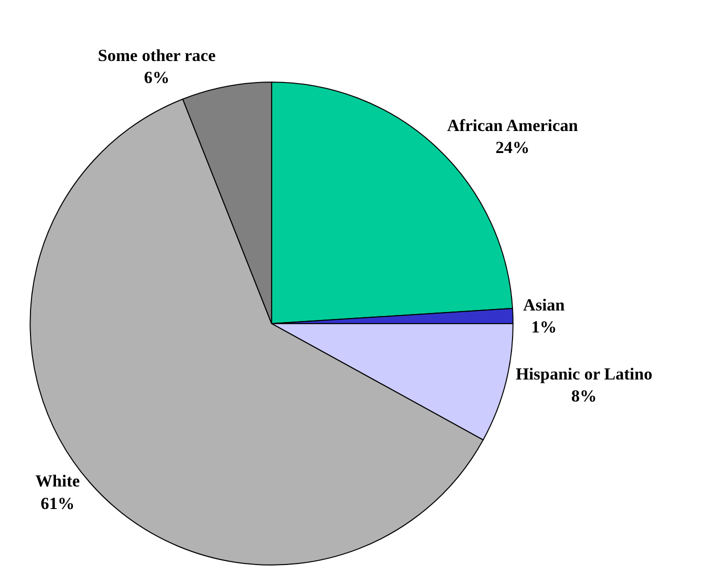  What do you see at coordinates (157, 56) in the screenshot?
I see `slice-label: Some other race` at bounding box center [157, 56].